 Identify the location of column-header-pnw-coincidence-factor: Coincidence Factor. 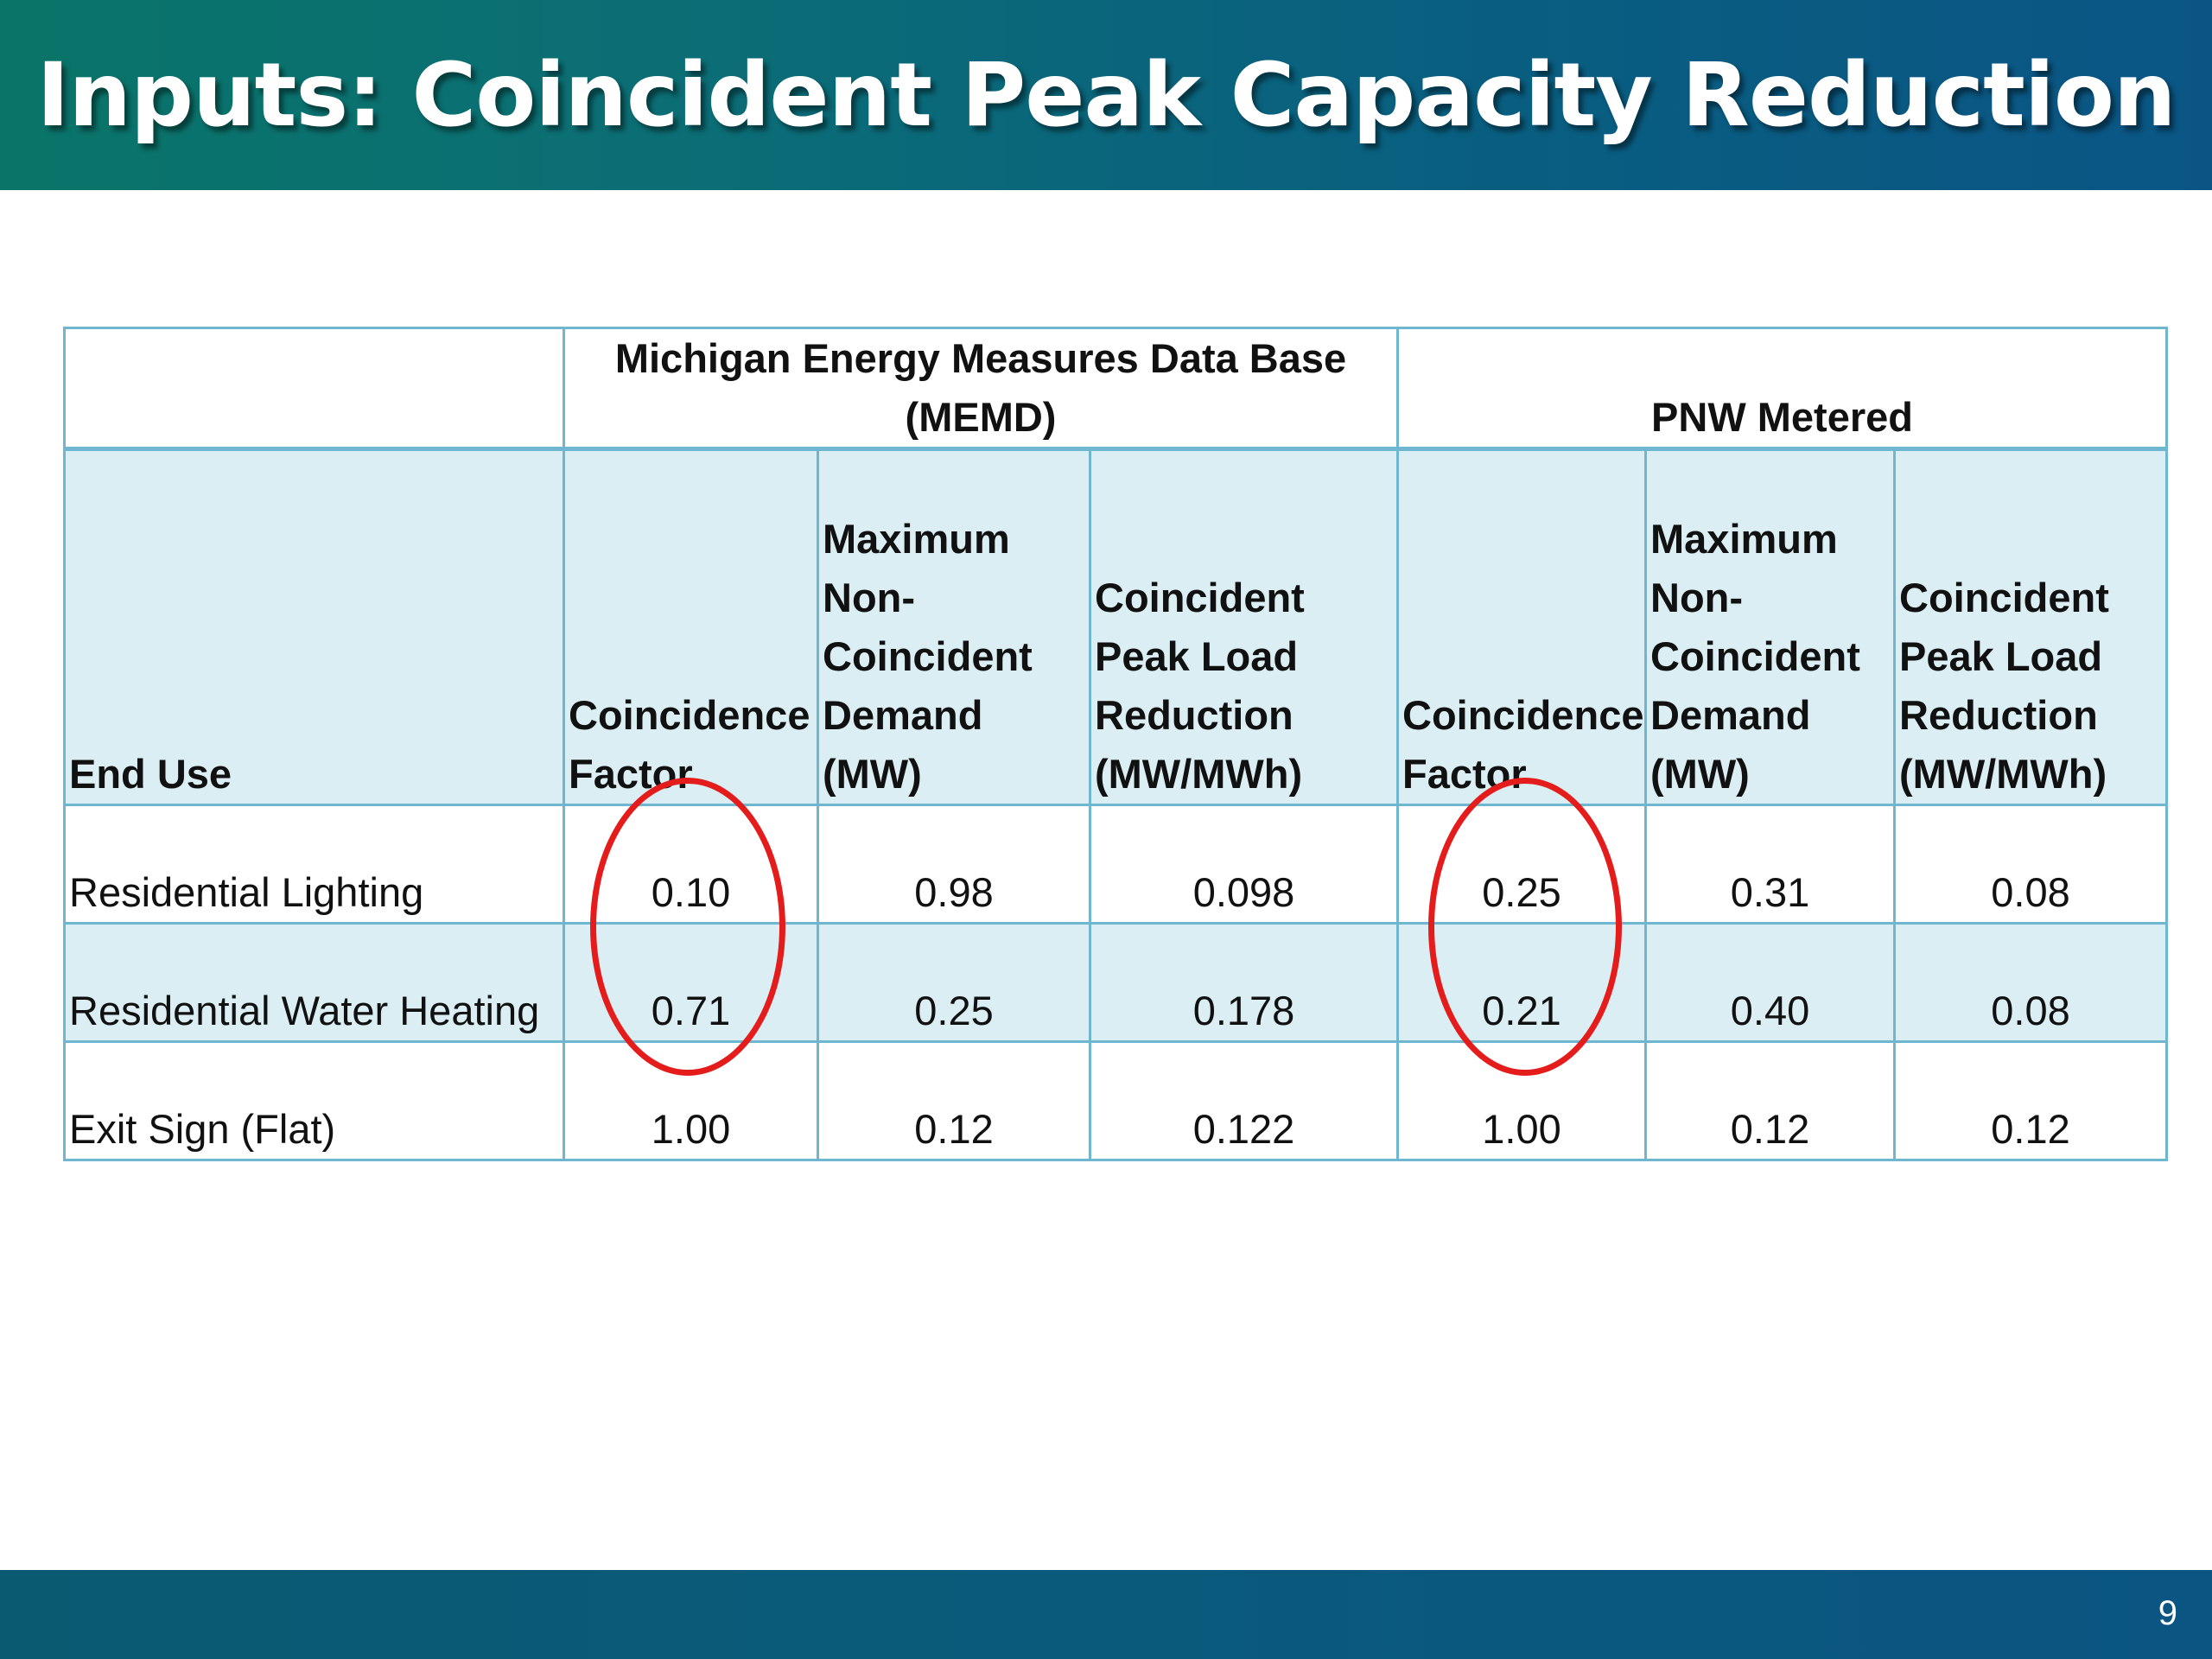
(1522, 627).